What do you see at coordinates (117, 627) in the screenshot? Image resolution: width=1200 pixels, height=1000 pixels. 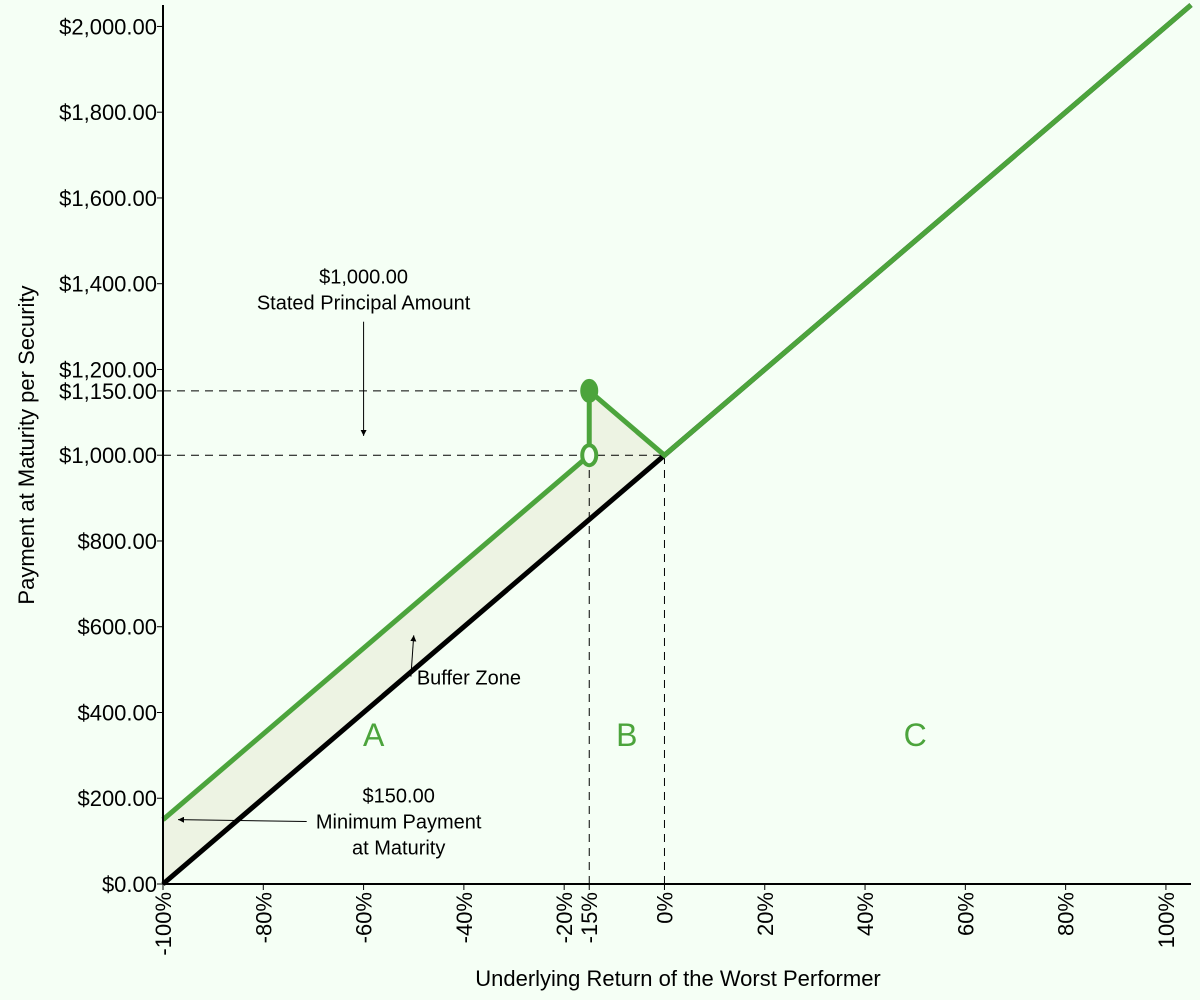 I see `y-tick-label: $600.00` at bounding box center [117, 627].